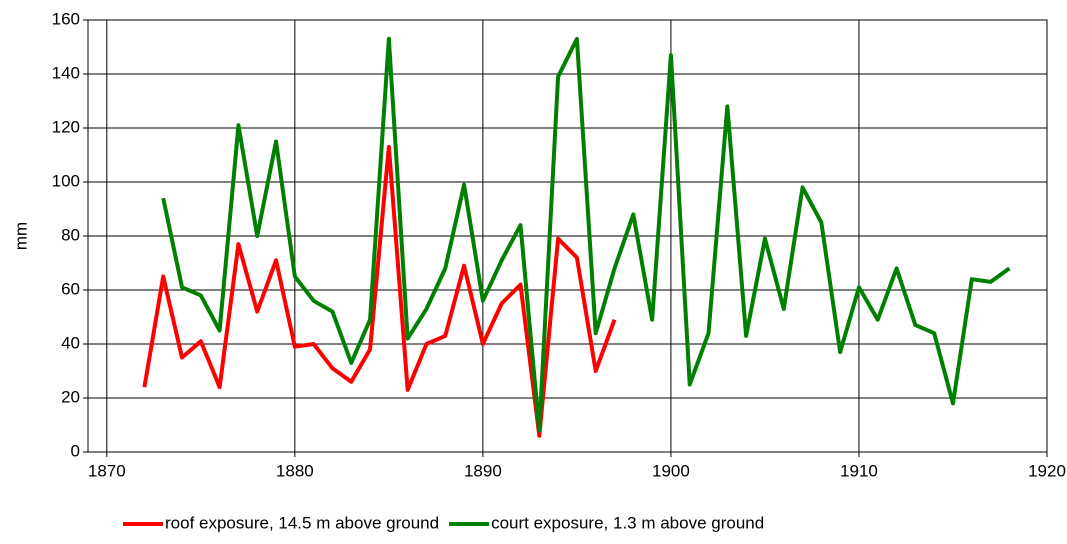 The height and width of the screenshot is (544, 1067). Describe the element at coordinates (1047, 470) in the screenshot. I see `x-tick-label: 1920` at that location.